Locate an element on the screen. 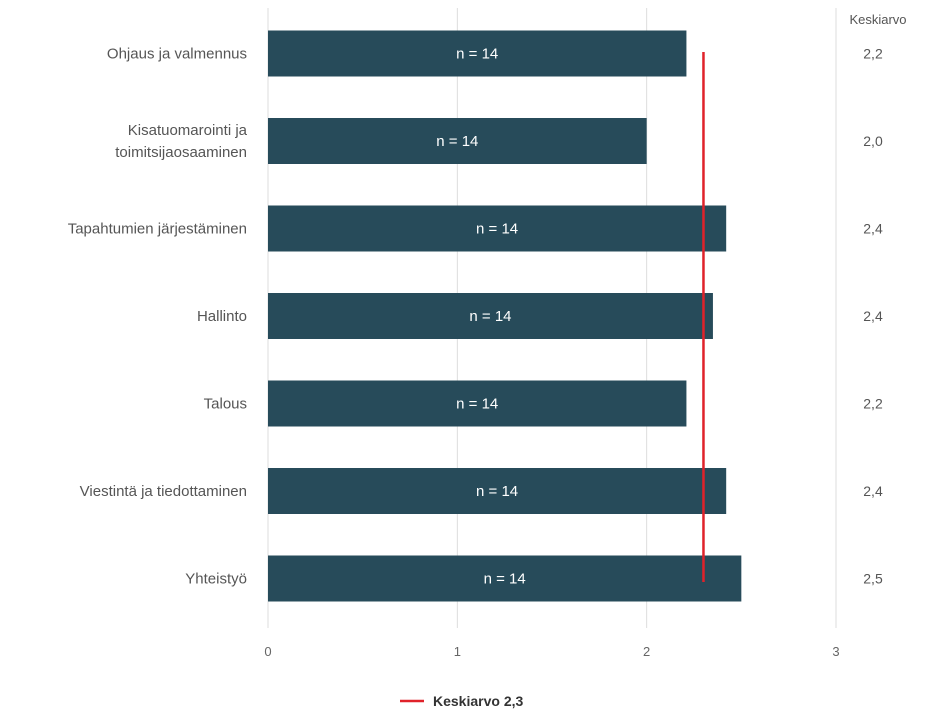  x-tick-label: 0 is located at coordinates (267, 651).